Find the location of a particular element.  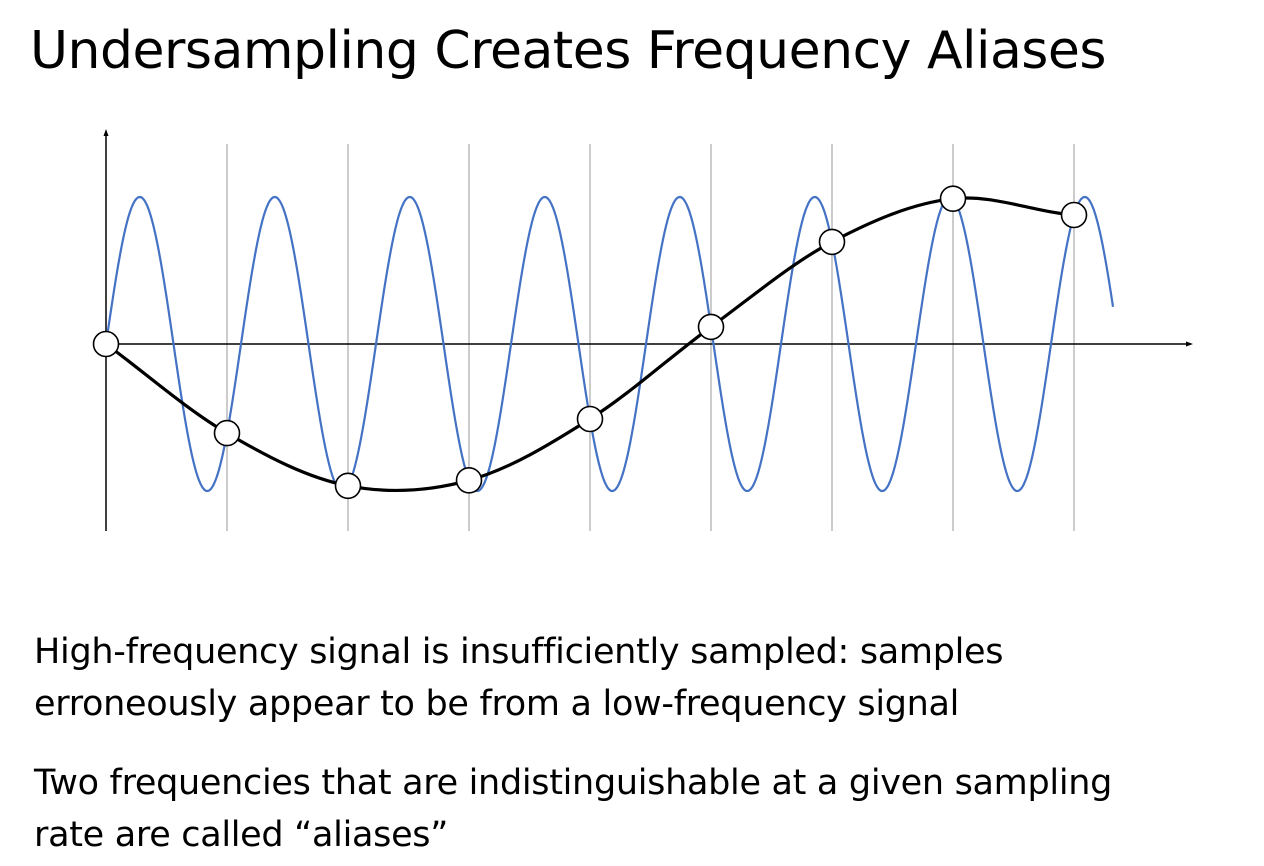

paragraph-2-line-2: rate are called “aliases” is located at coordinates (241, 835).